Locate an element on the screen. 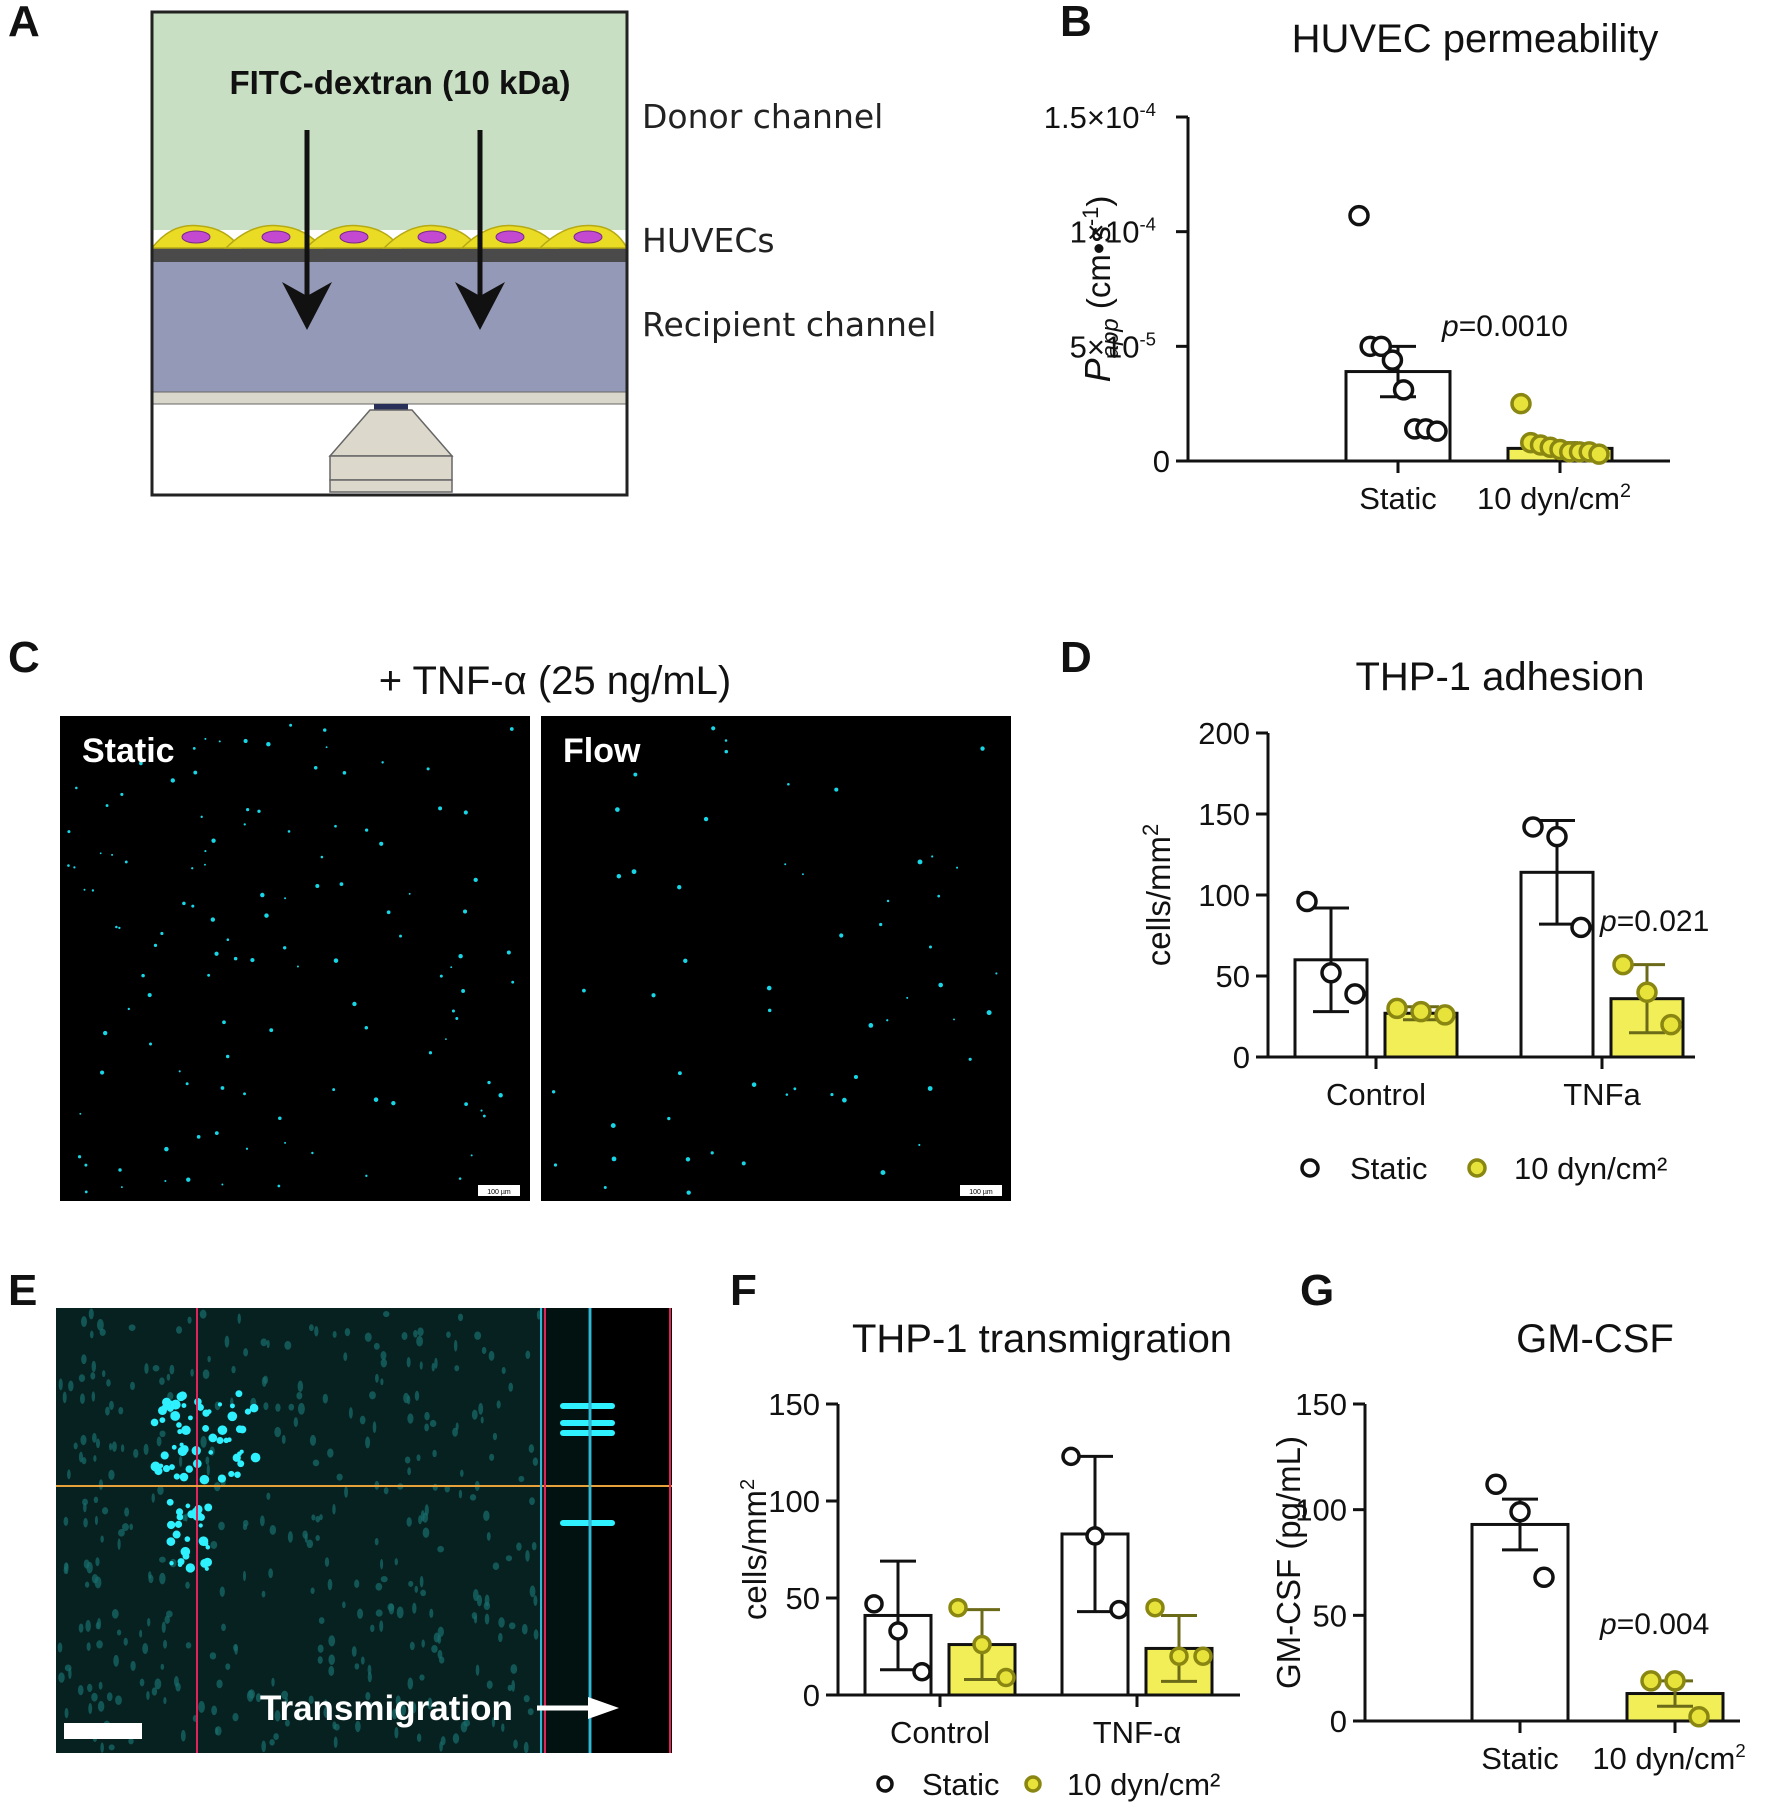  panel-letter-b: B is located at coordinates (1076, 23).